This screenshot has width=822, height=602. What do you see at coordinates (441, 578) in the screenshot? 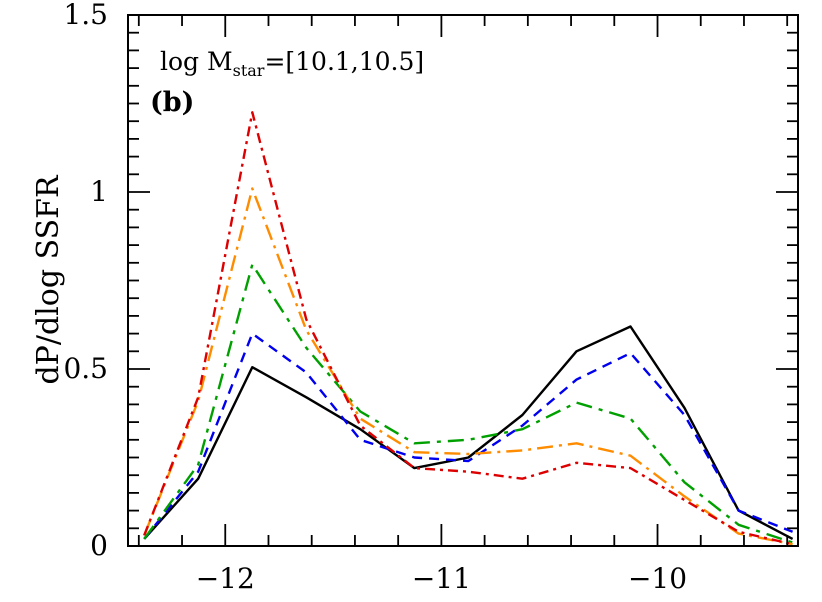
I see `x-tick-label: −11` at bounding box center [441, 578].